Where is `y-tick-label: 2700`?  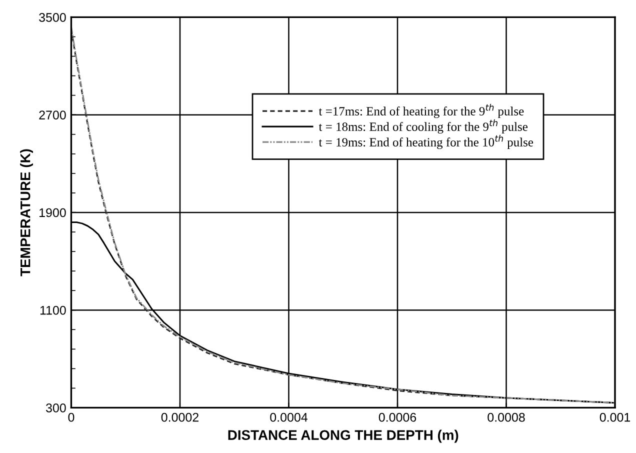 y-tick-label: 2700 is located at coordinates (52, 115).